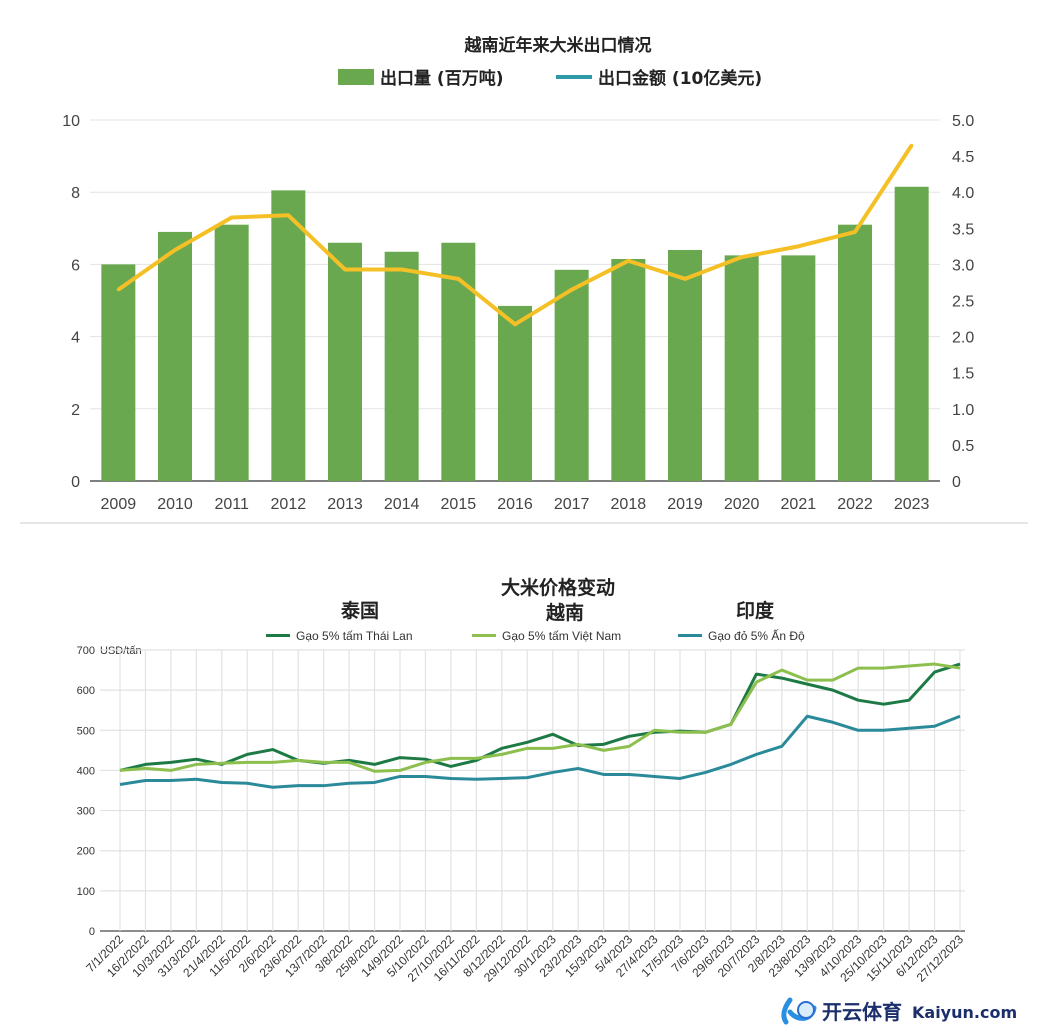 The height and width of the screenshot is (1026, 1048). Describe the element at coordinates (855, 352) in the screenshot. I see `bar-2022` at that location.